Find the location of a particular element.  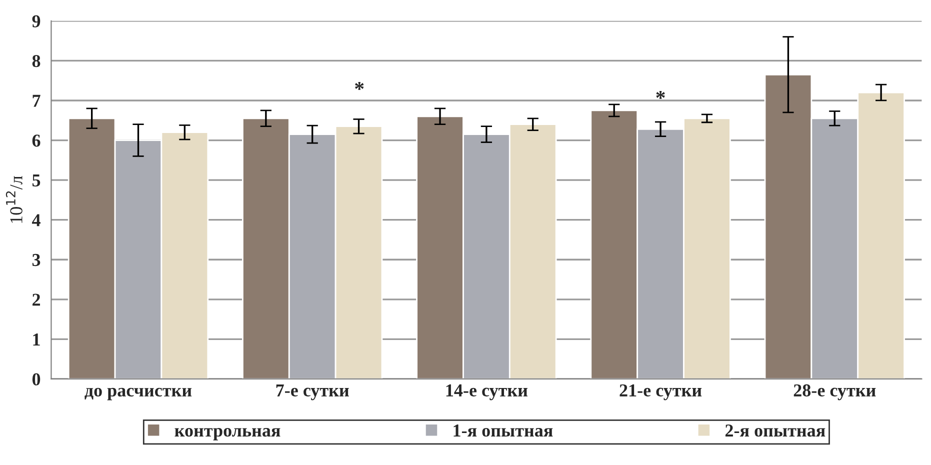

x-tick-label: до расчистки is located at coordinates (138, 394).